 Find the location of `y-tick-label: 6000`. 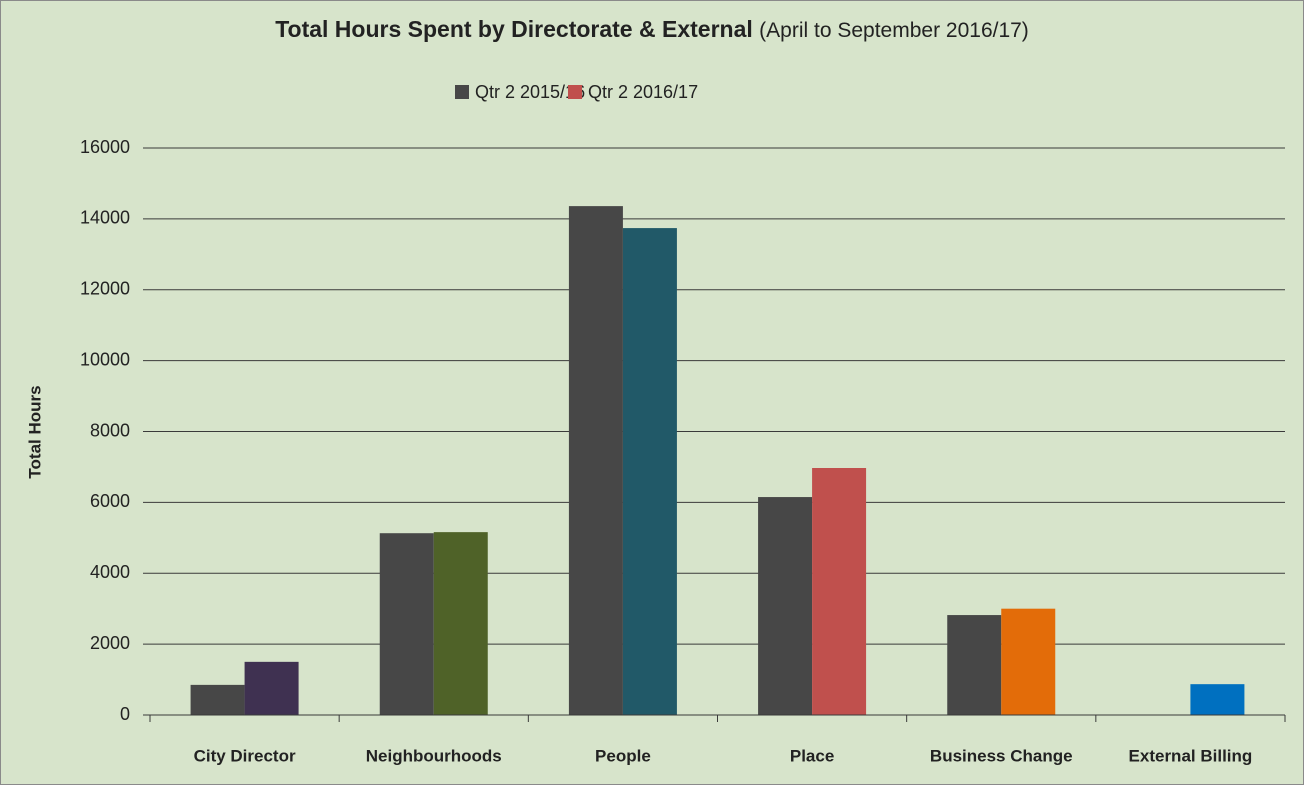

y-tick-label: 6000 is located at coordinates (110, 501).